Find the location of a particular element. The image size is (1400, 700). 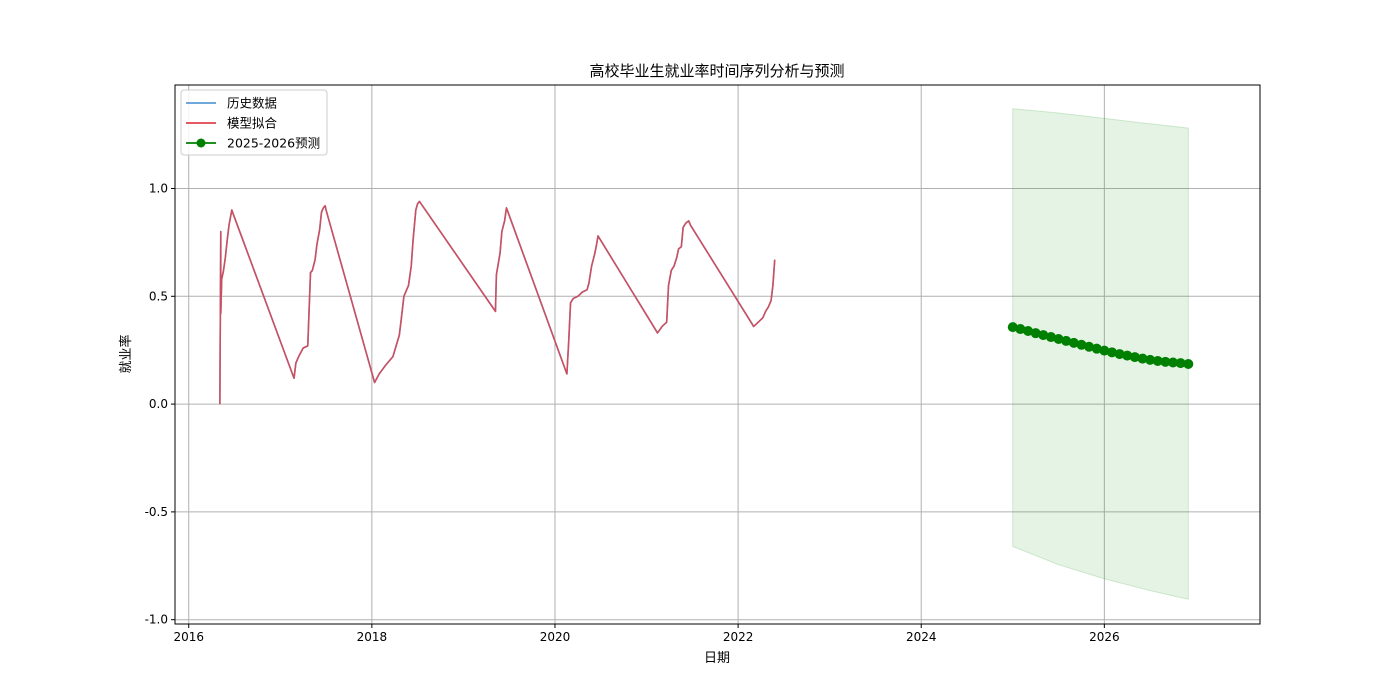

legend-label: 2025-2026预测 is located at coordinates (273, 143).